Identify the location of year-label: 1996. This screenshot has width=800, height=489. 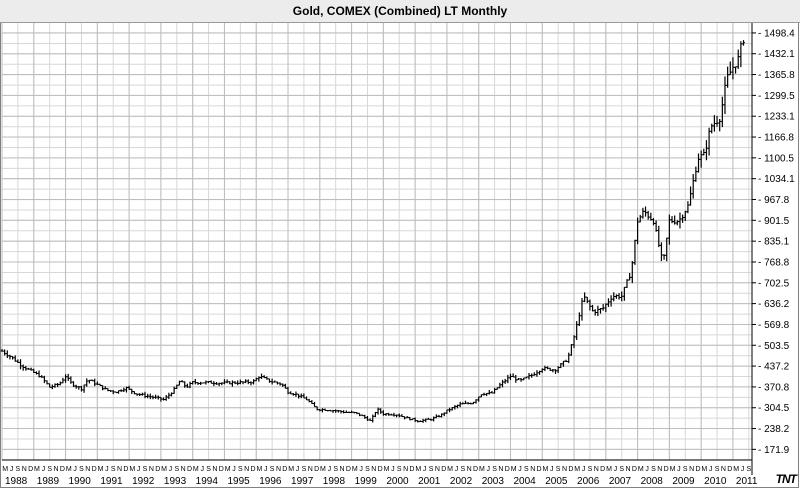
(270, 481).